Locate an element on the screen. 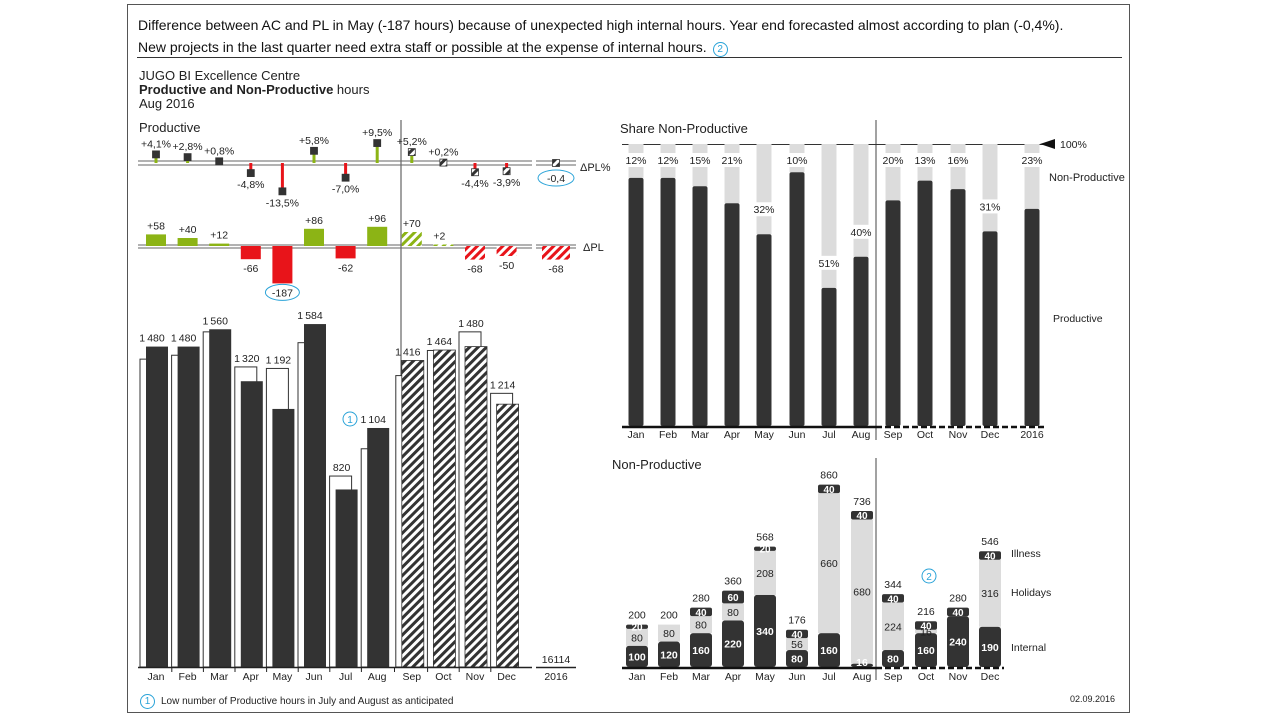  share-month-label: Dec is located at coordinates (990, 435).